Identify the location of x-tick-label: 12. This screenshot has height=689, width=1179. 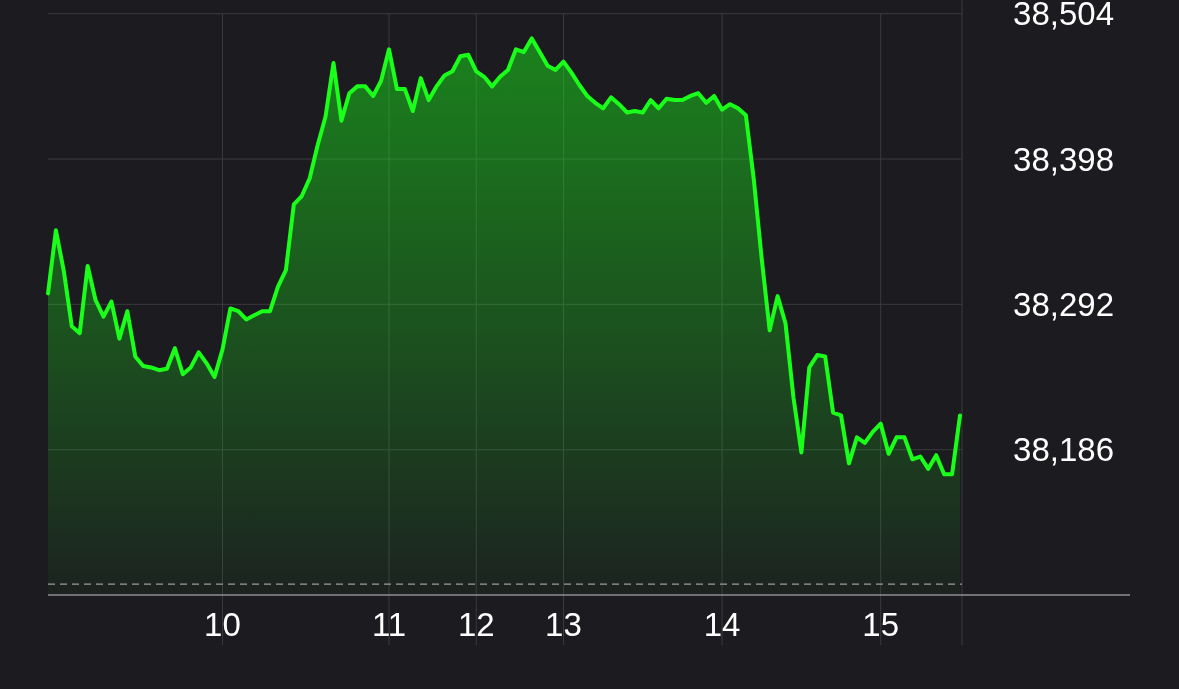
(476, 624).